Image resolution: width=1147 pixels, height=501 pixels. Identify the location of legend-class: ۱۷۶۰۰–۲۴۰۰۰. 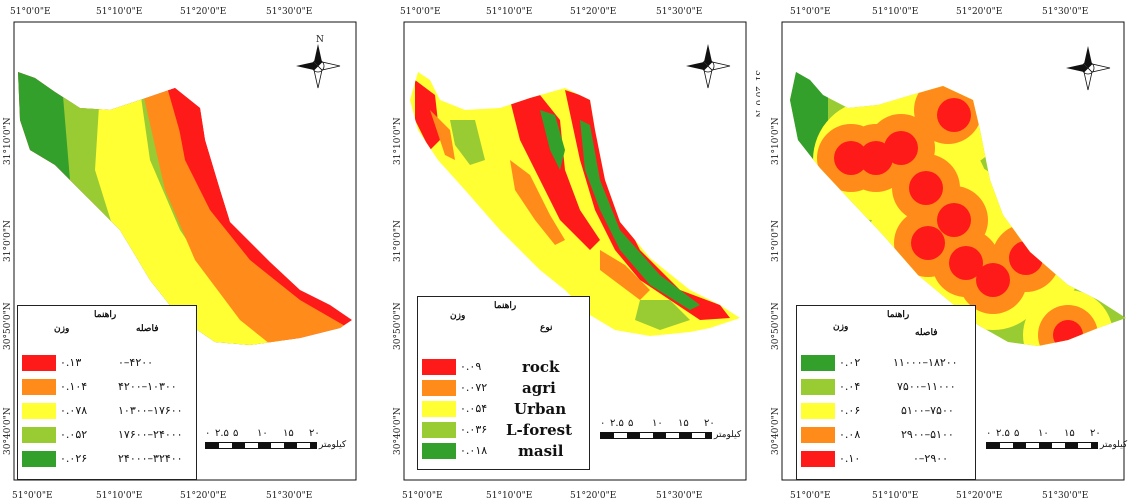
(150, 434).